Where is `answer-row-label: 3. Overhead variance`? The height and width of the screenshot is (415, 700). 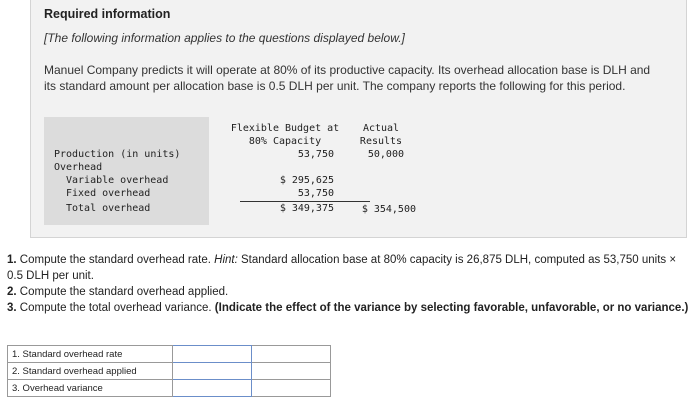 answer-row-label: 3. Overhead variance is located at coordinates (90, 388).